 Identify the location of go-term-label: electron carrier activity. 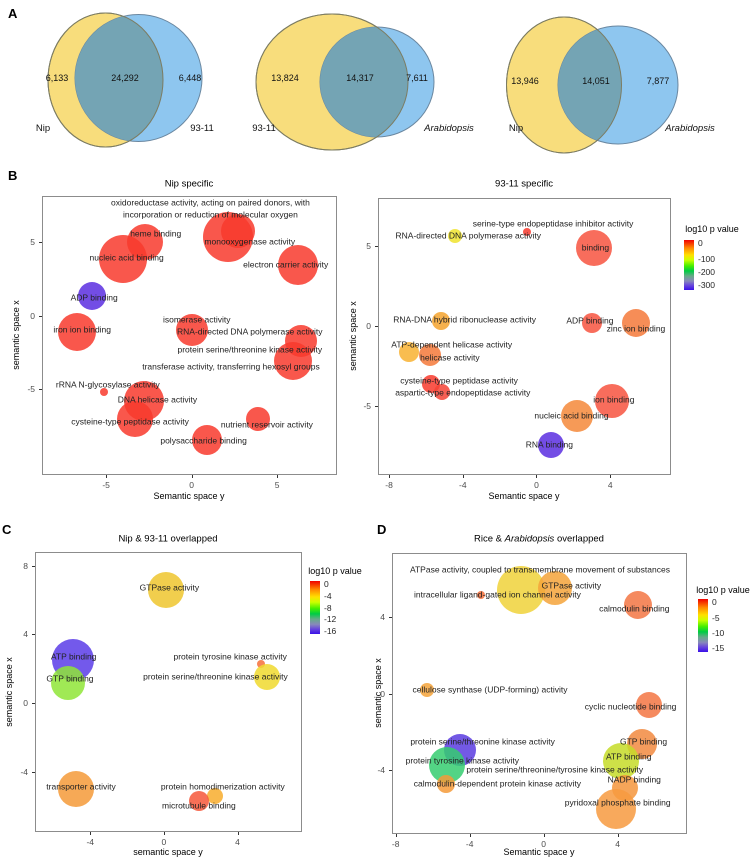
(286, 264).